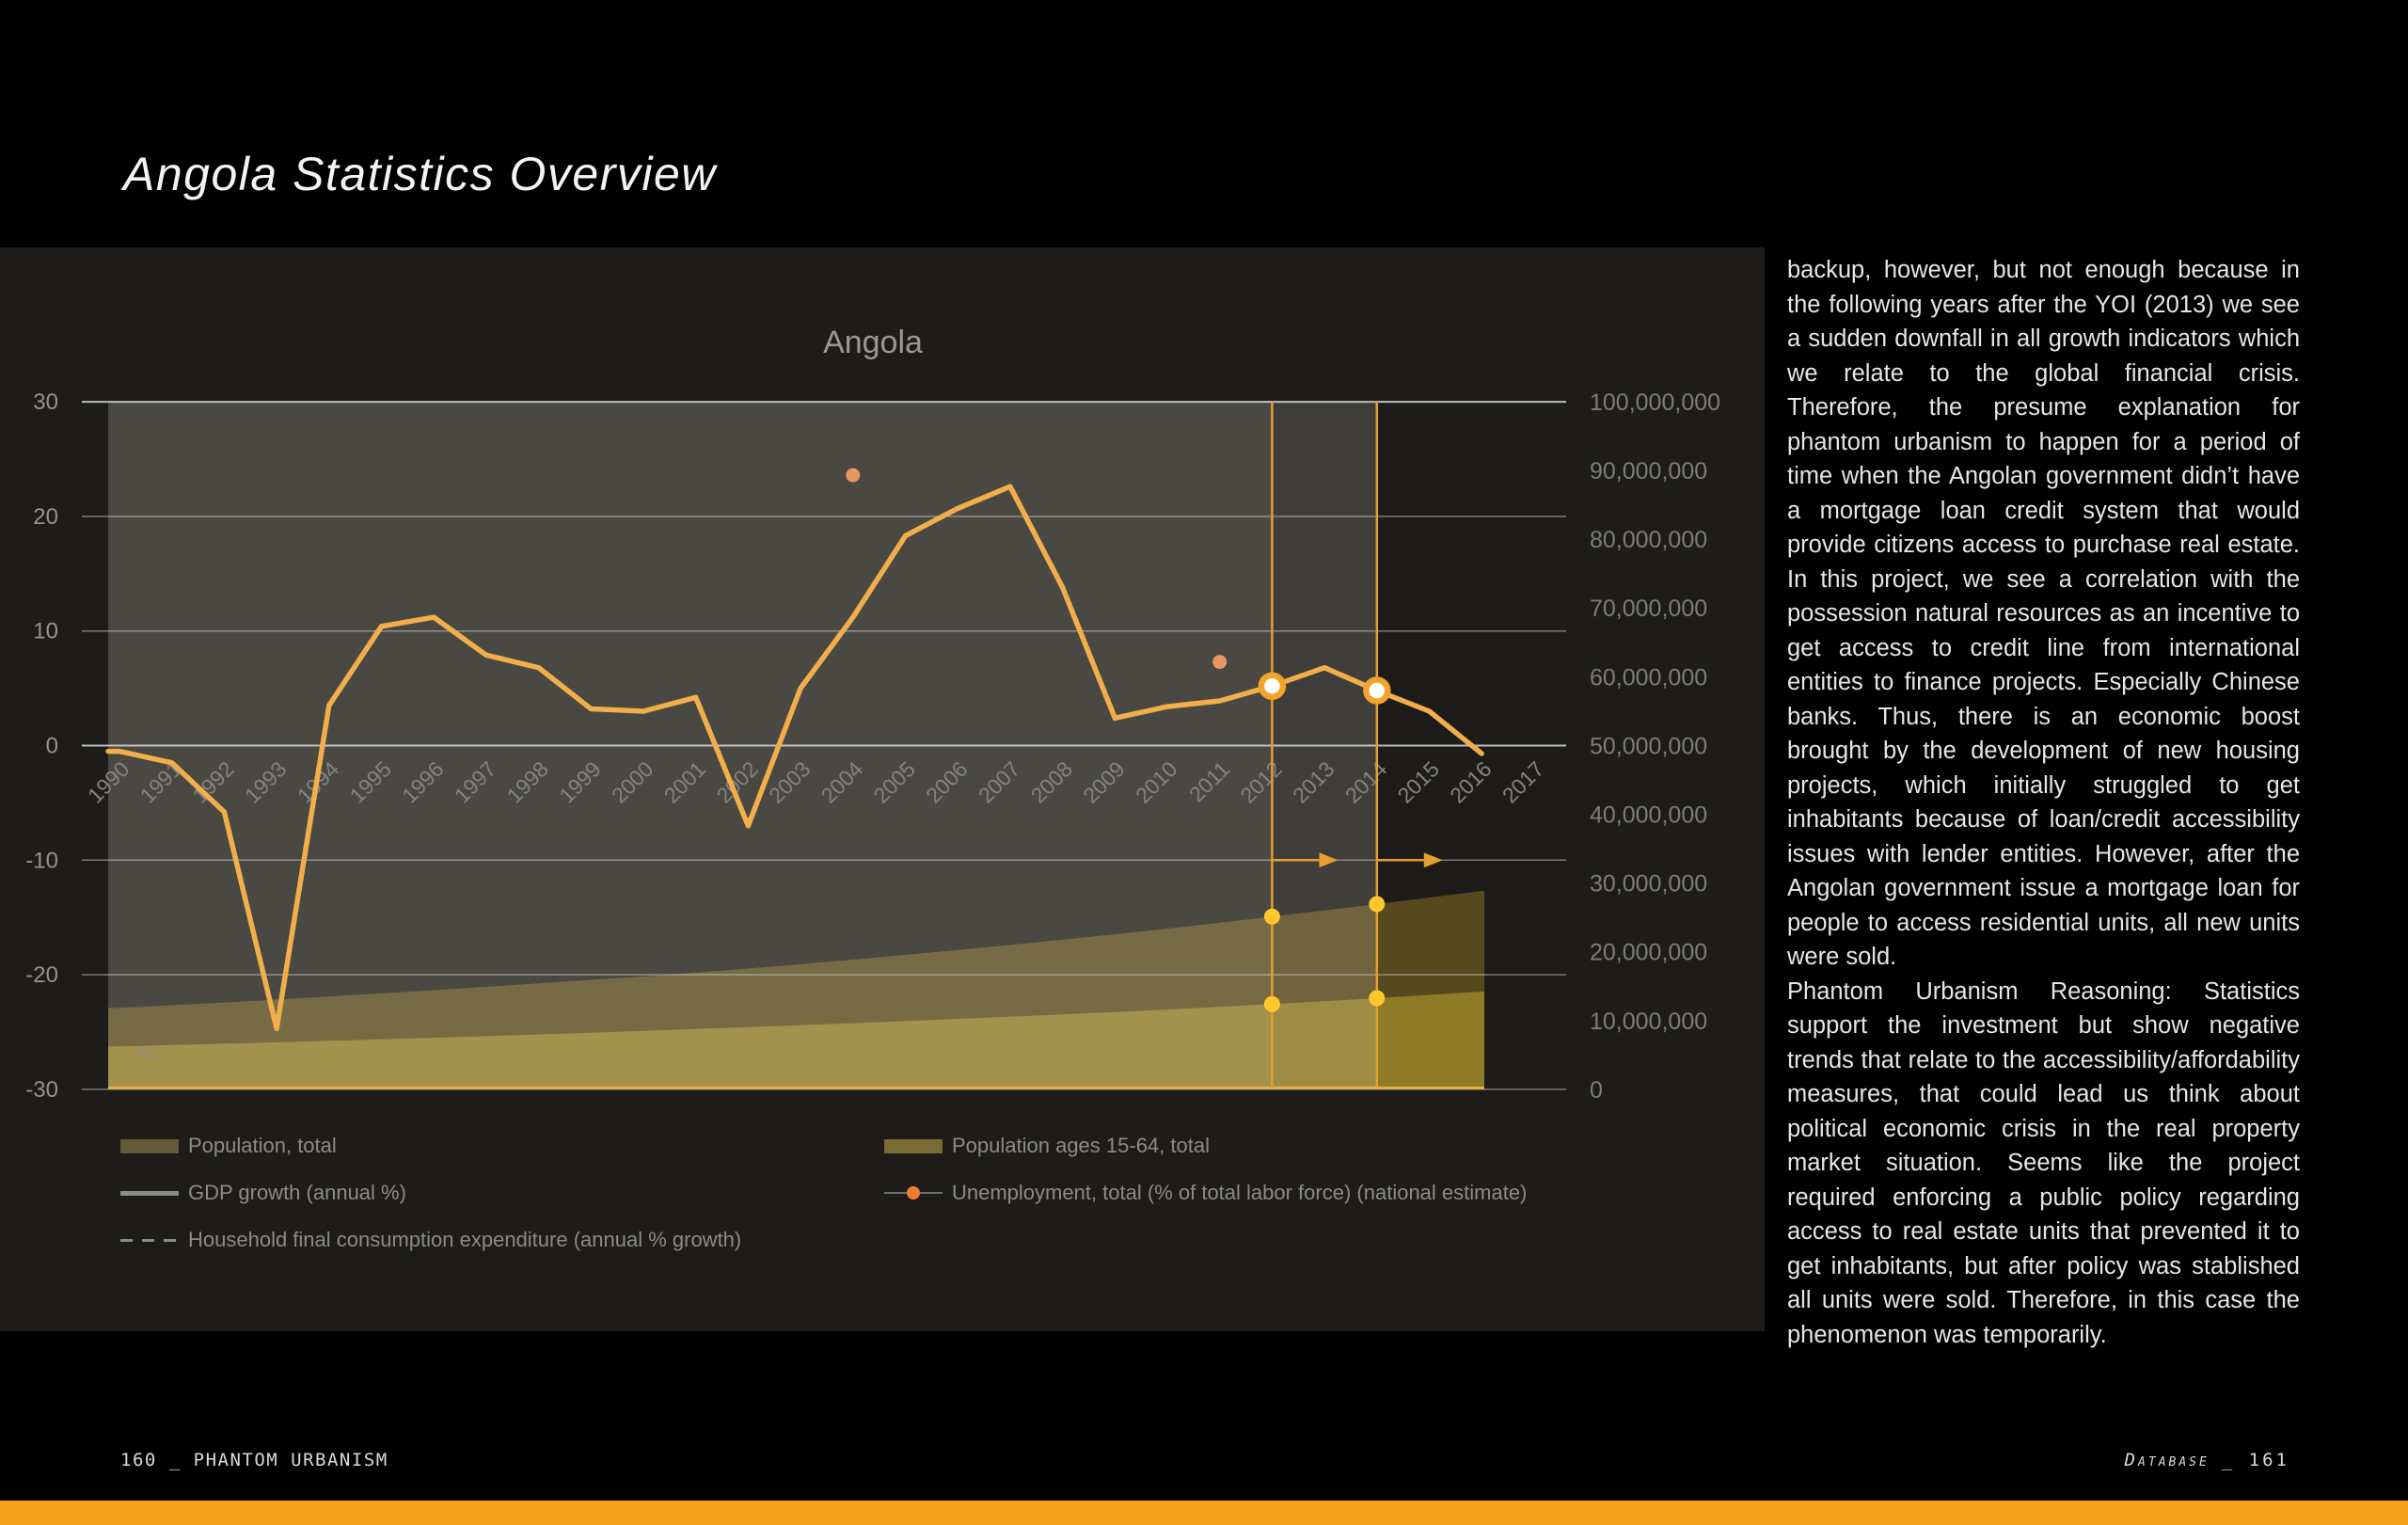 Image resolution: width=2408 pixels, height=1525 pixels. Describe the element at coordinates (1655, 402) in the screenshot. I see `svg-text: 100,000,000` at that location.